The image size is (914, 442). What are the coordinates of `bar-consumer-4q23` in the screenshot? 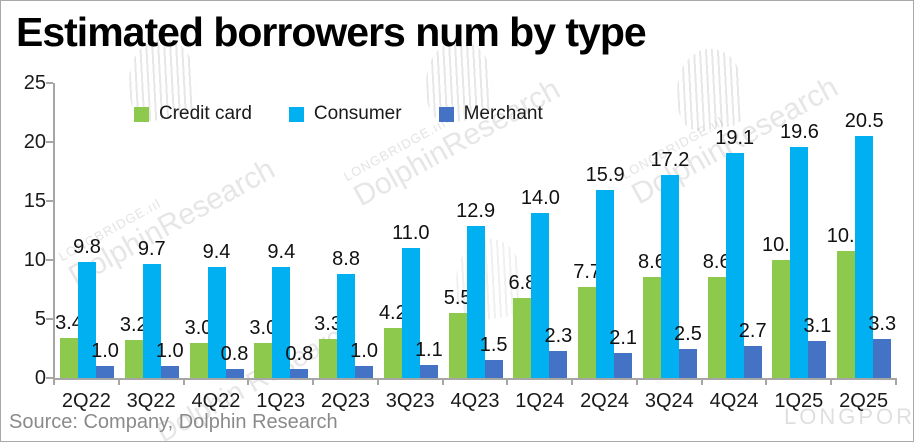 It's located at (475, 301).